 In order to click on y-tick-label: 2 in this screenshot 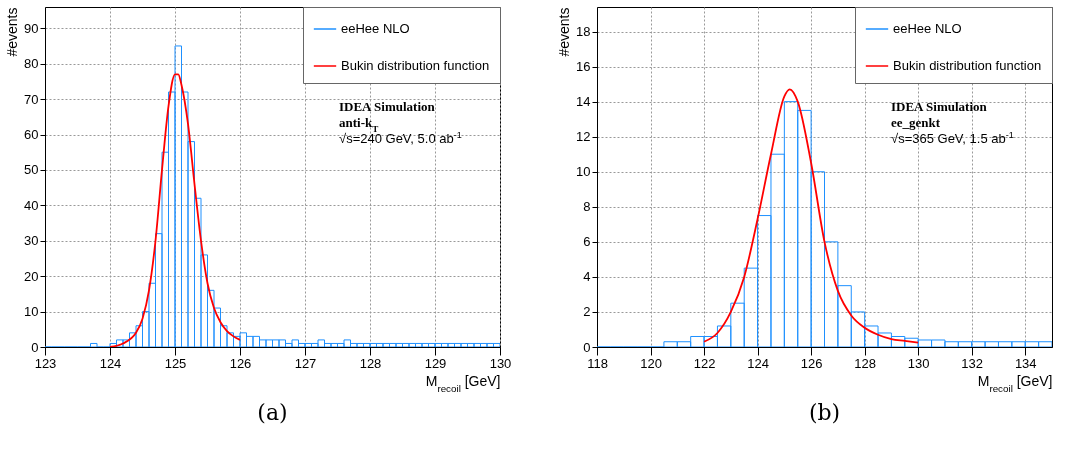, I will do `click(587, 312)`.